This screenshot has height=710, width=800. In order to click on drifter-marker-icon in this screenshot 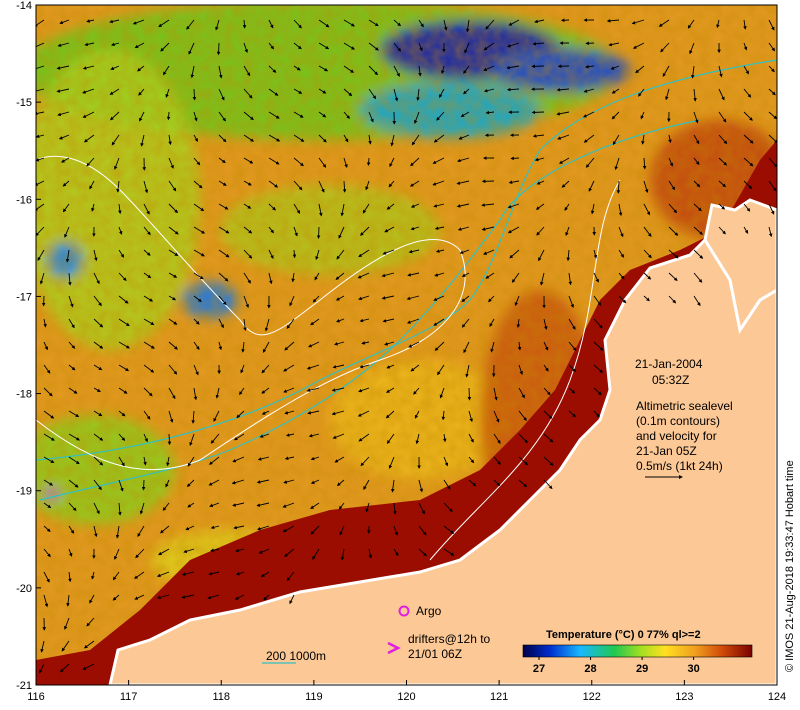, I will do `click(394, 648)`.